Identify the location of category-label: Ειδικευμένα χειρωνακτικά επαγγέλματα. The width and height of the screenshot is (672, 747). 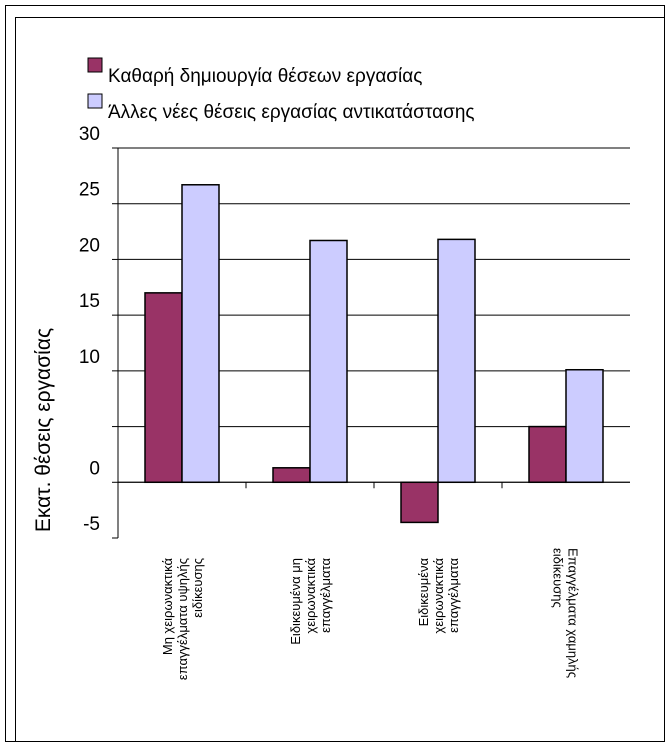
(438, 596).